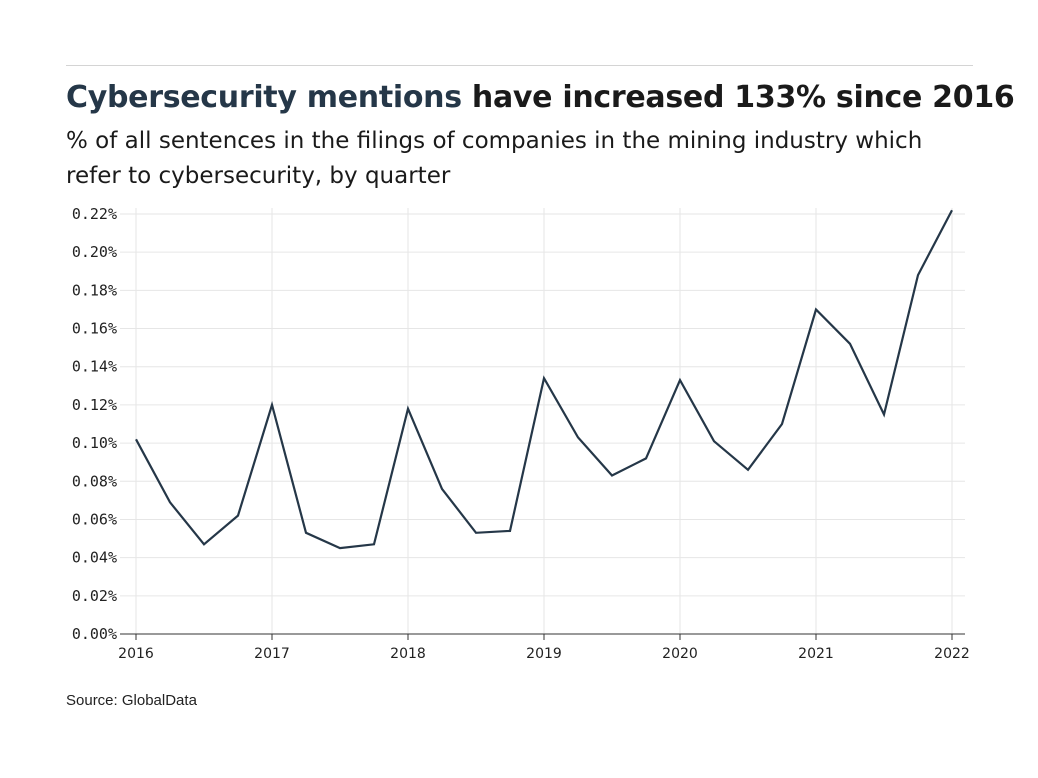 This screenshot has width=1038, height=778. Describe the element at coordinates (94, 367) in the screenshot. I see `y-tick-label: 0.14%` at that location.